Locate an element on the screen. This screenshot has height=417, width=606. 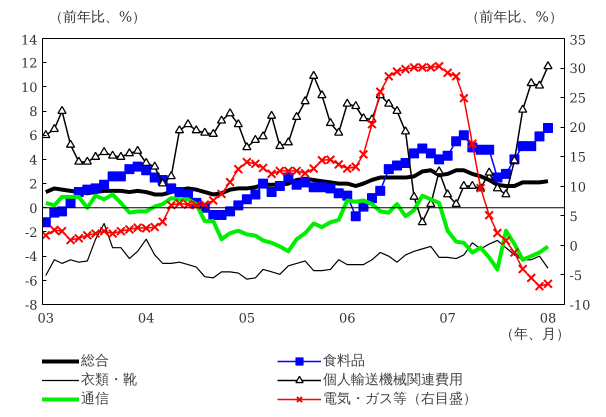
y-tick-label: -4 is located at coordinates (31, 258).